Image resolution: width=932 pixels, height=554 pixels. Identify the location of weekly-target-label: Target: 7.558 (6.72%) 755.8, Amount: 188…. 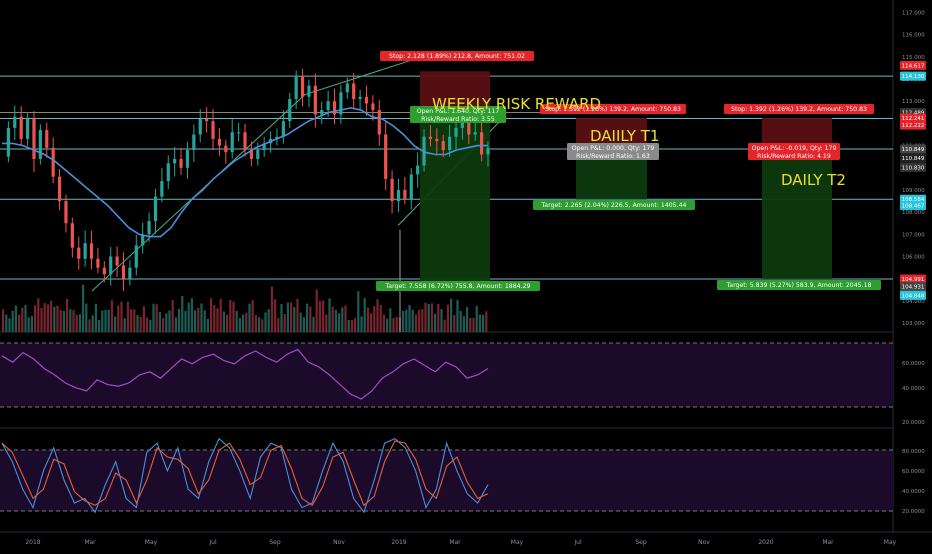
(458, 286).